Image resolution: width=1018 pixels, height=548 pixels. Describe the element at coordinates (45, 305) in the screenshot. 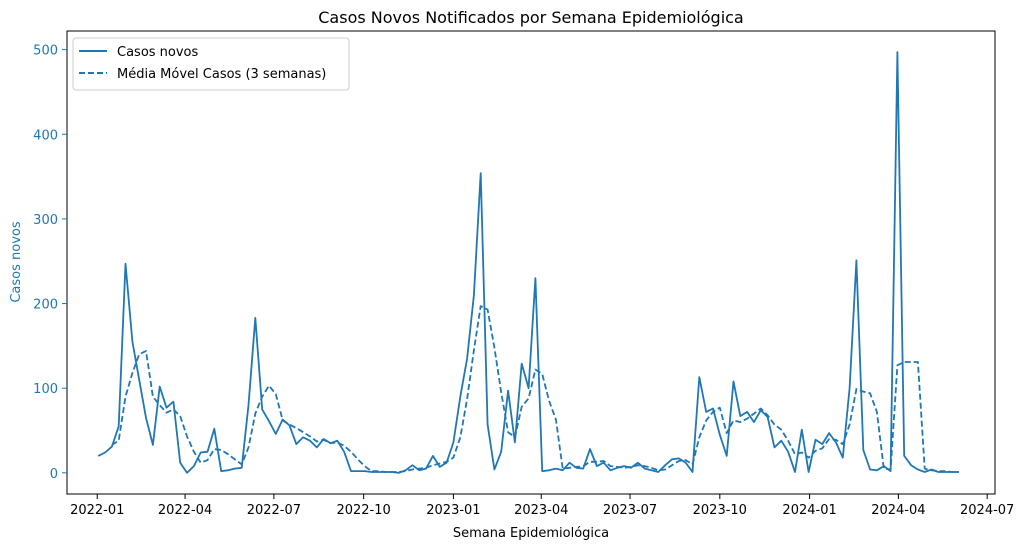

I see `y-tick-label: 200` at that location.